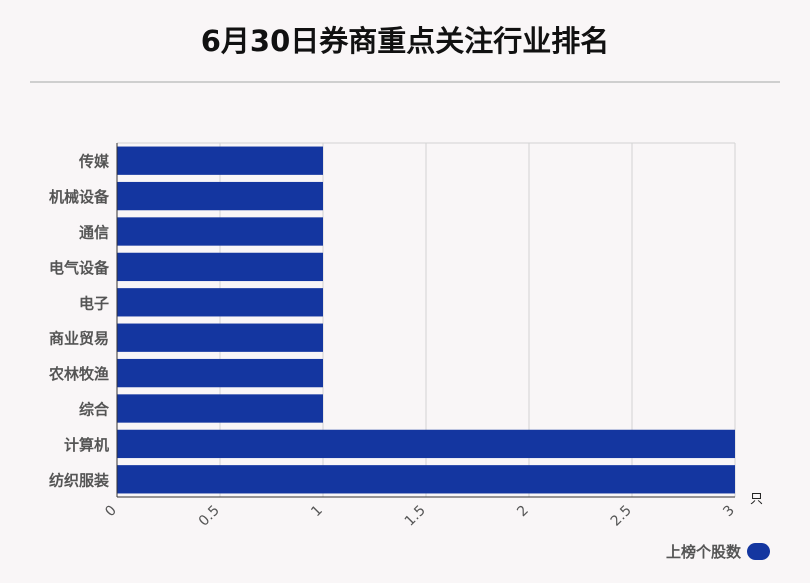 This screenshot has height=583, width=810. Describe the element at coordinates (94, 410) in the screenshot. I see `category-label: 综合` at that location.